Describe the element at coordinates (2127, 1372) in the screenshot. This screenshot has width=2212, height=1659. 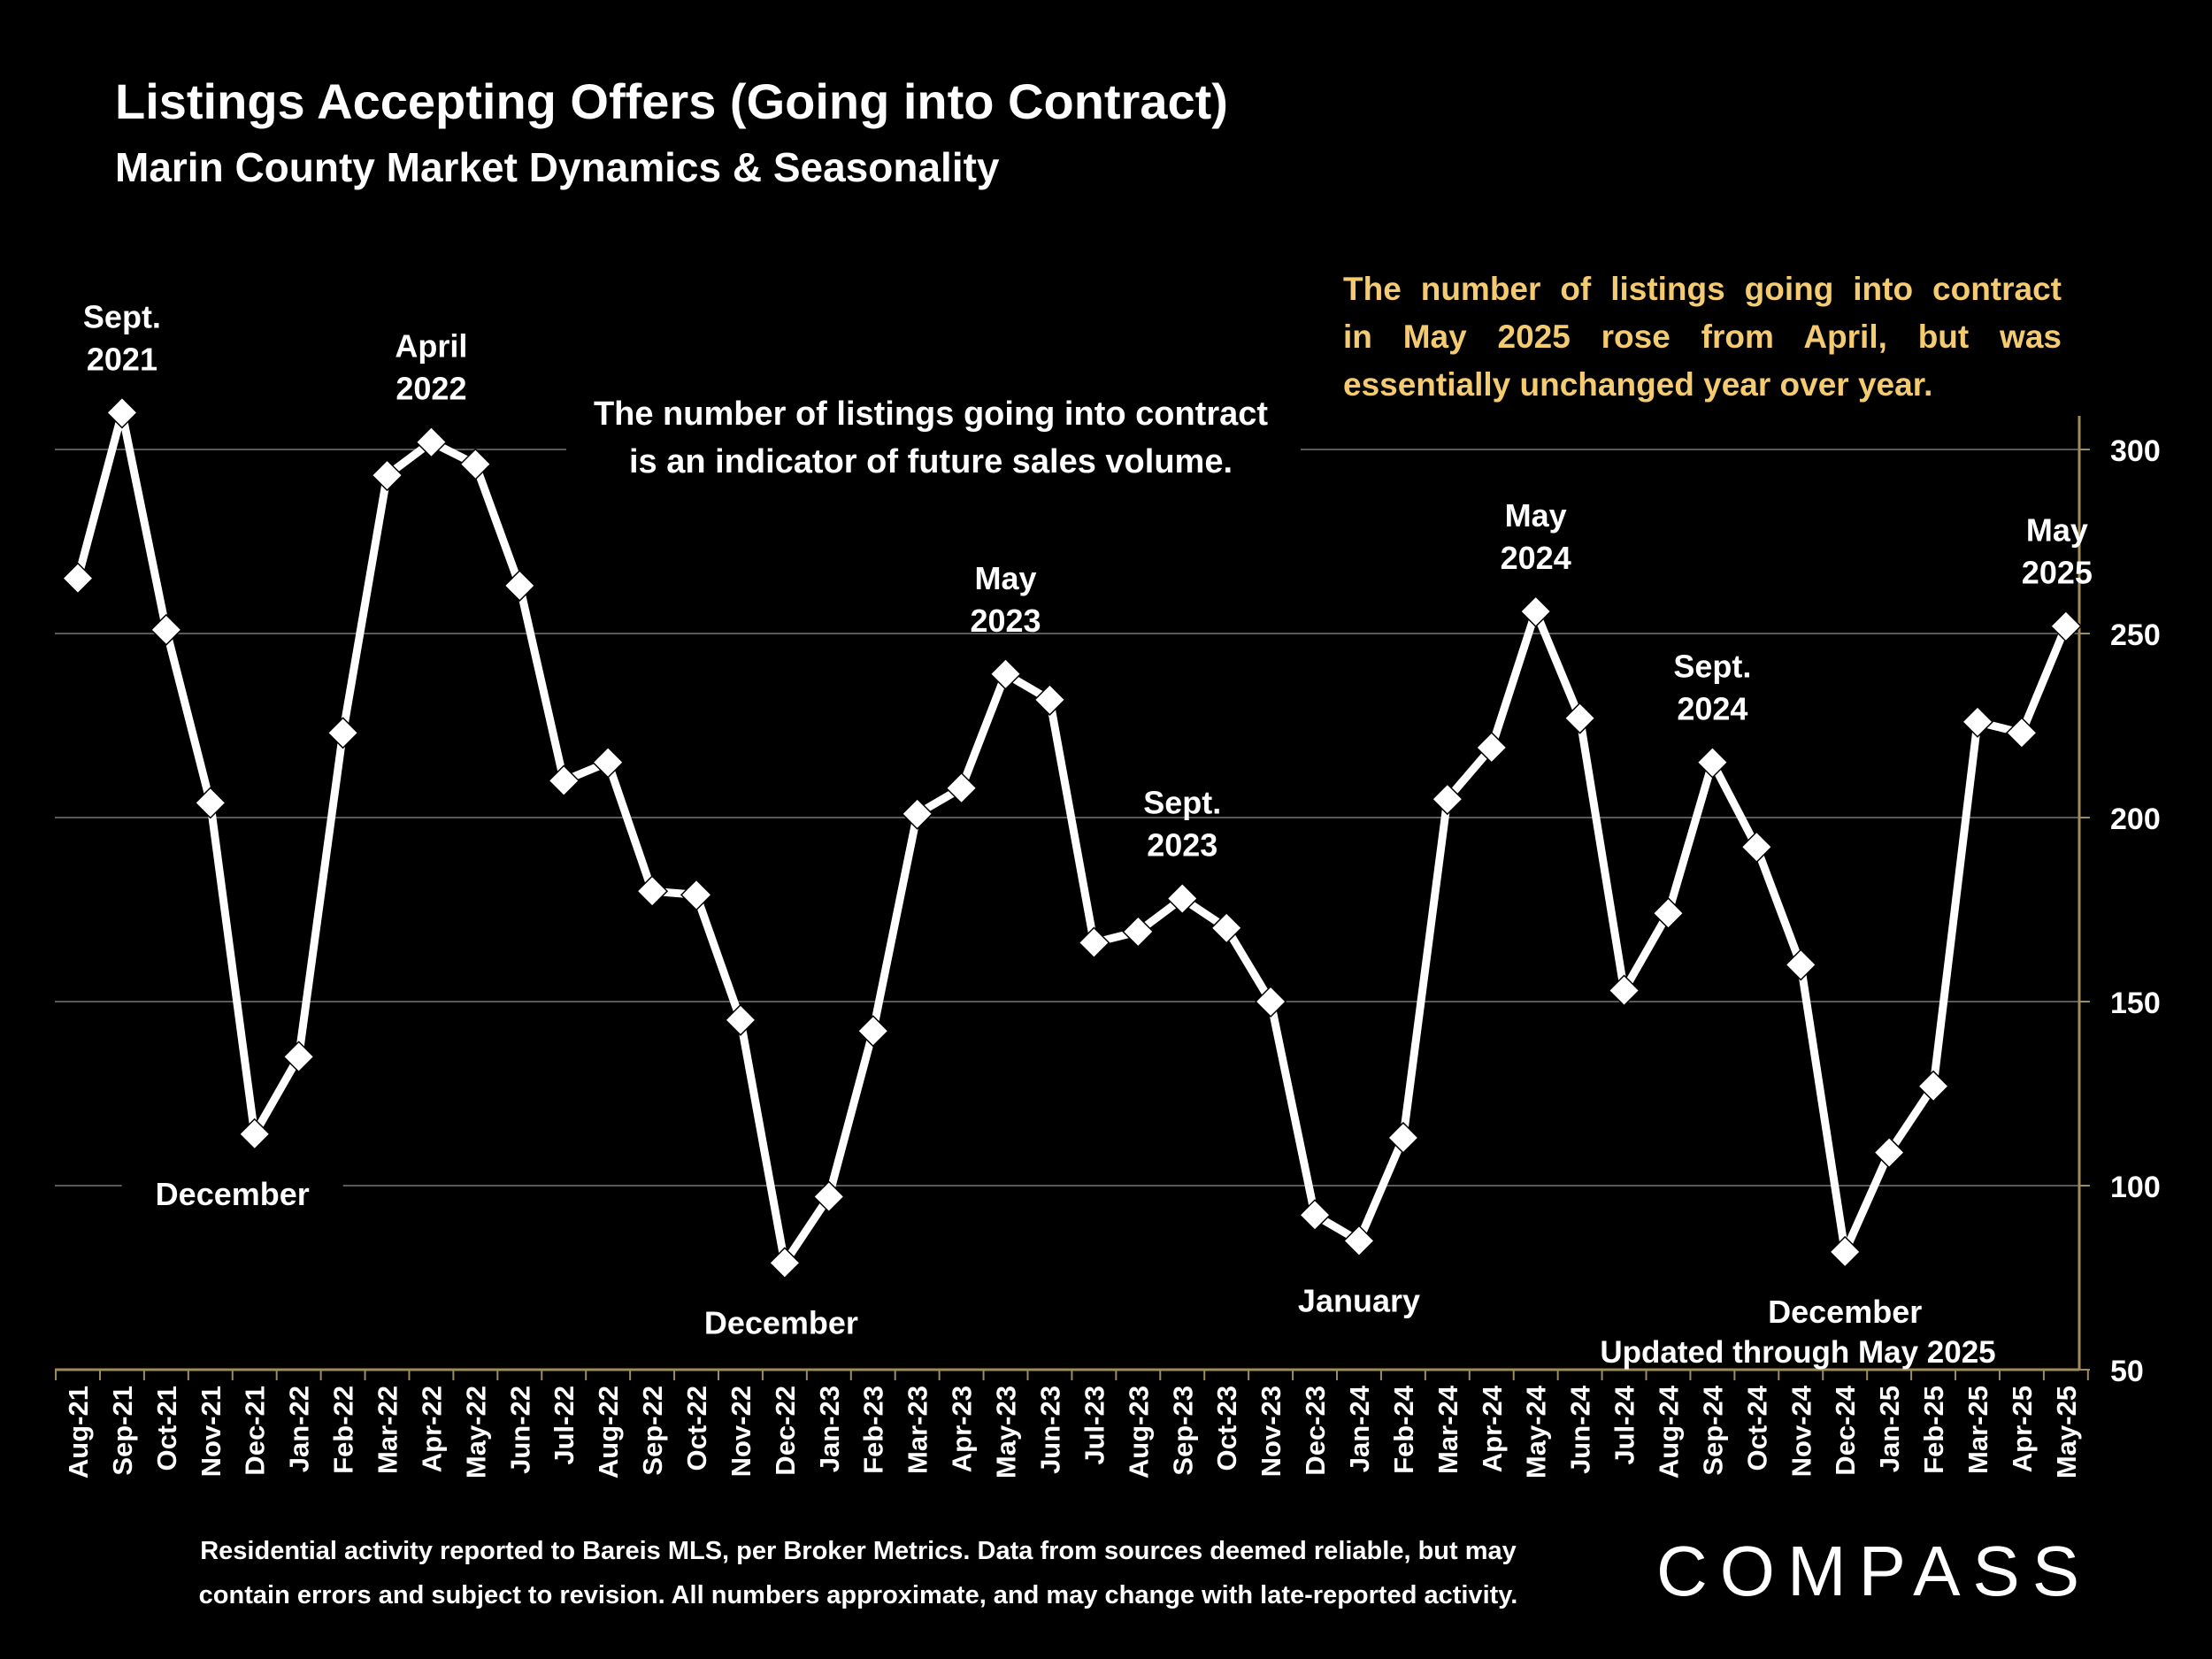
I see `y-tick-label: 50` at that location.